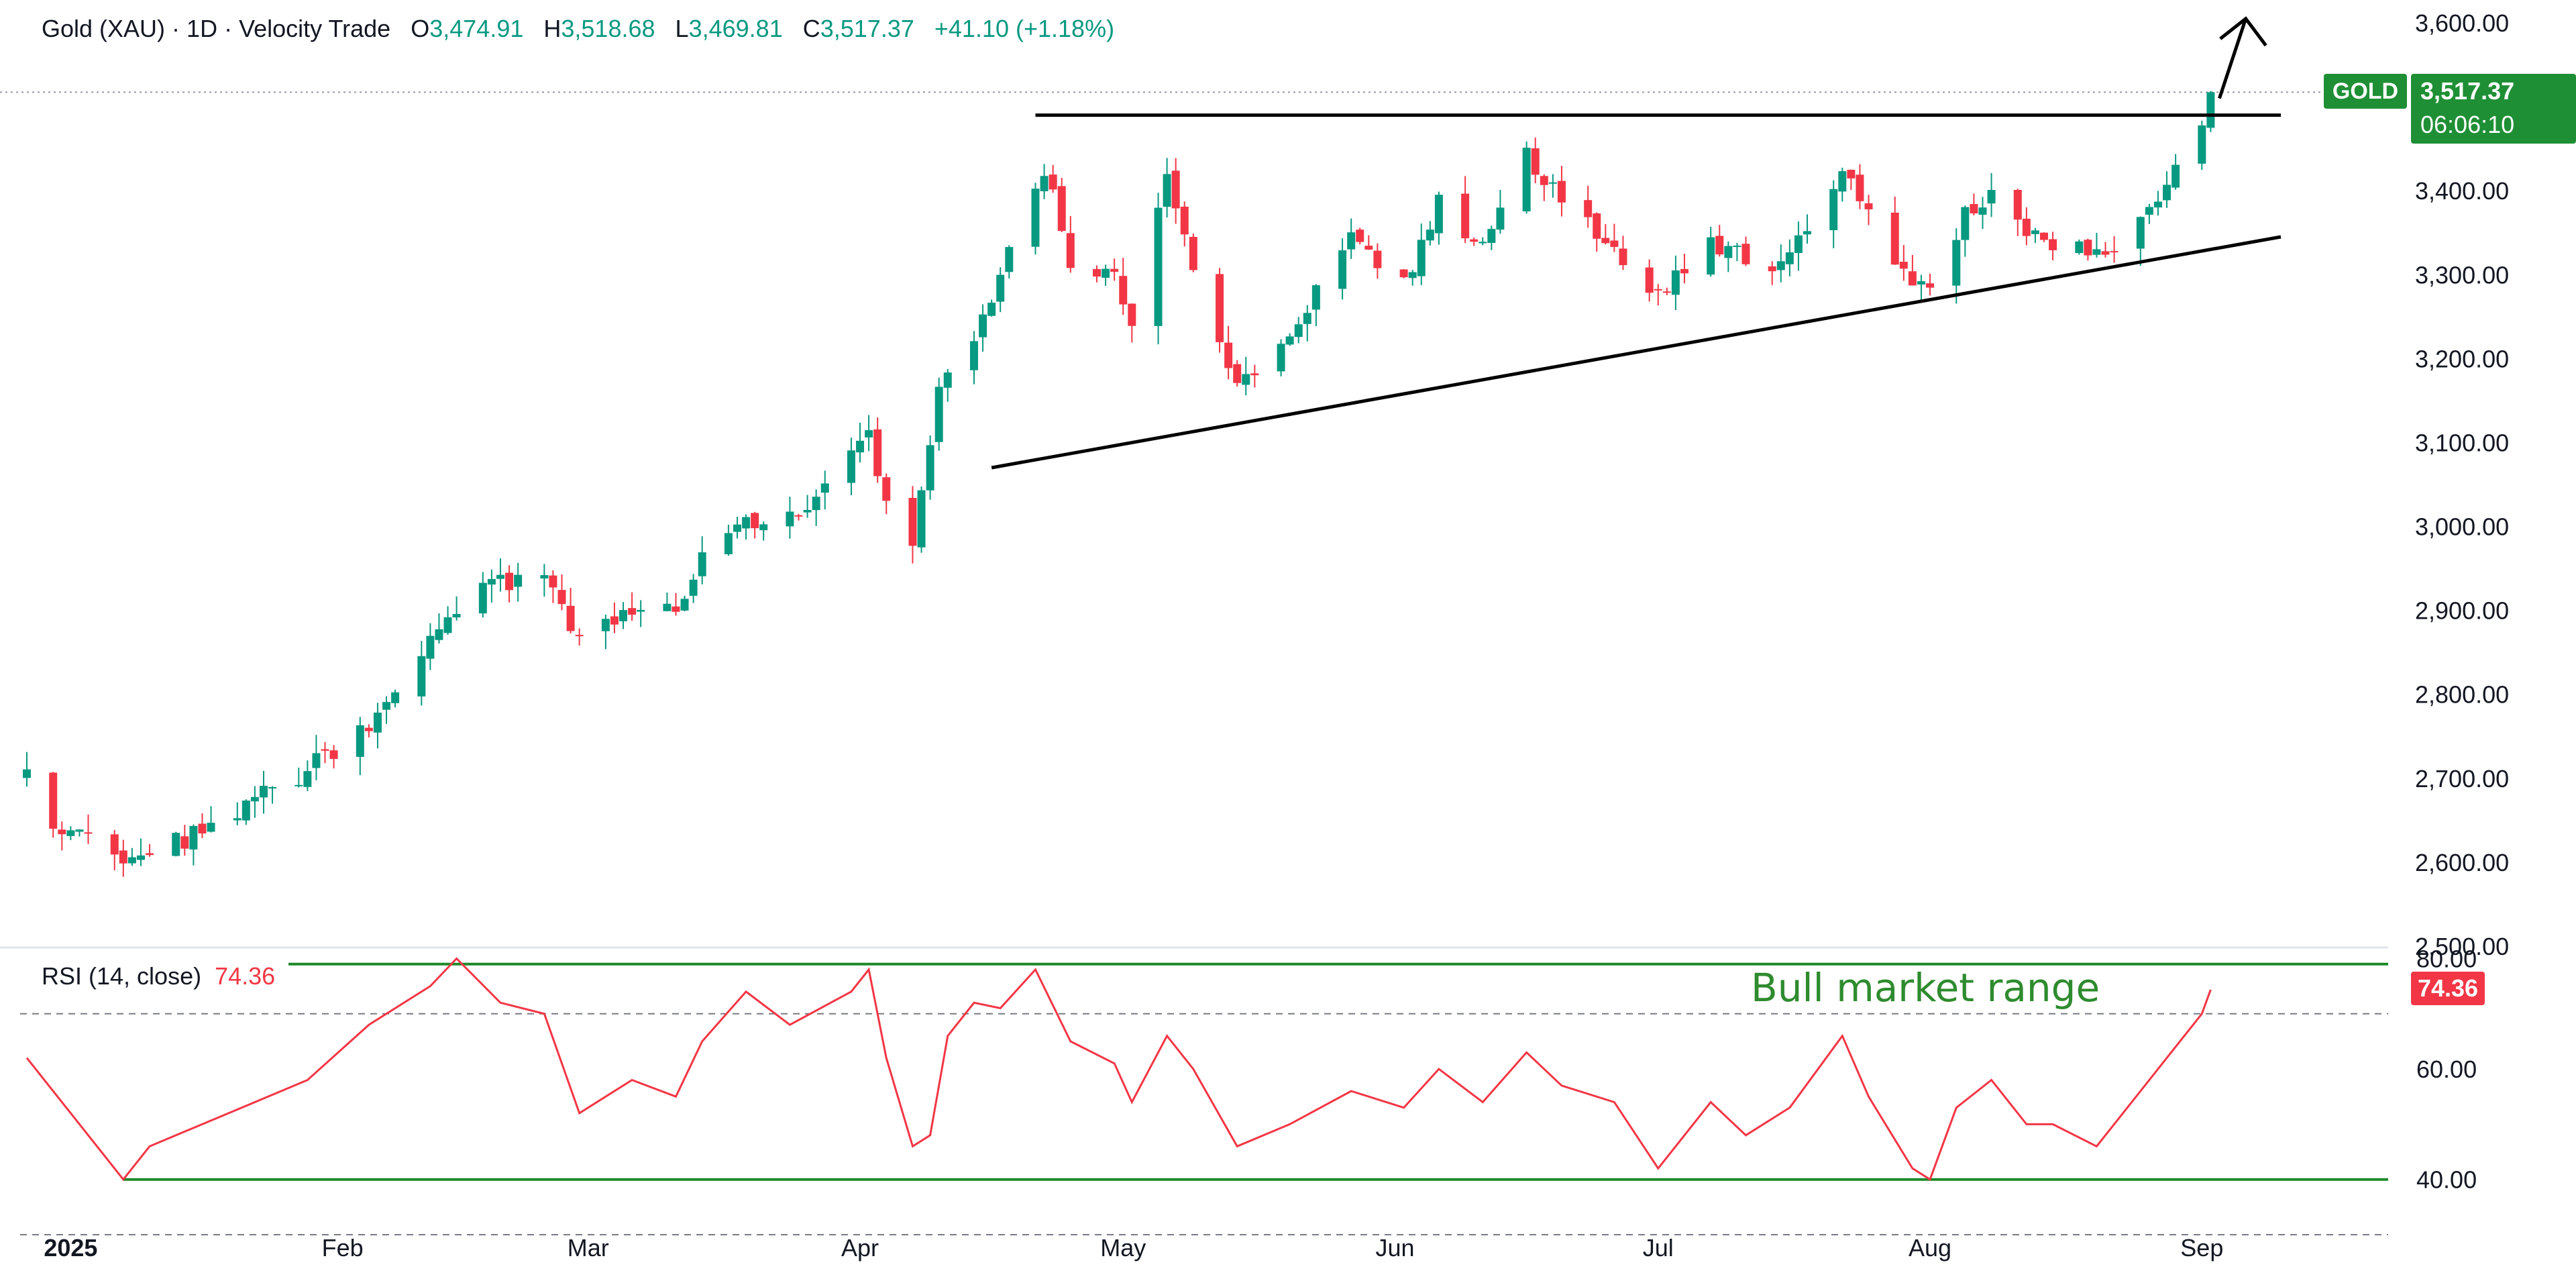 This screenshot has height=1283, width=2576. What do you see at coordinates (2233, 58) in the screenshot?
I see `breakout-arrow` at bounding box center [2233, 58].